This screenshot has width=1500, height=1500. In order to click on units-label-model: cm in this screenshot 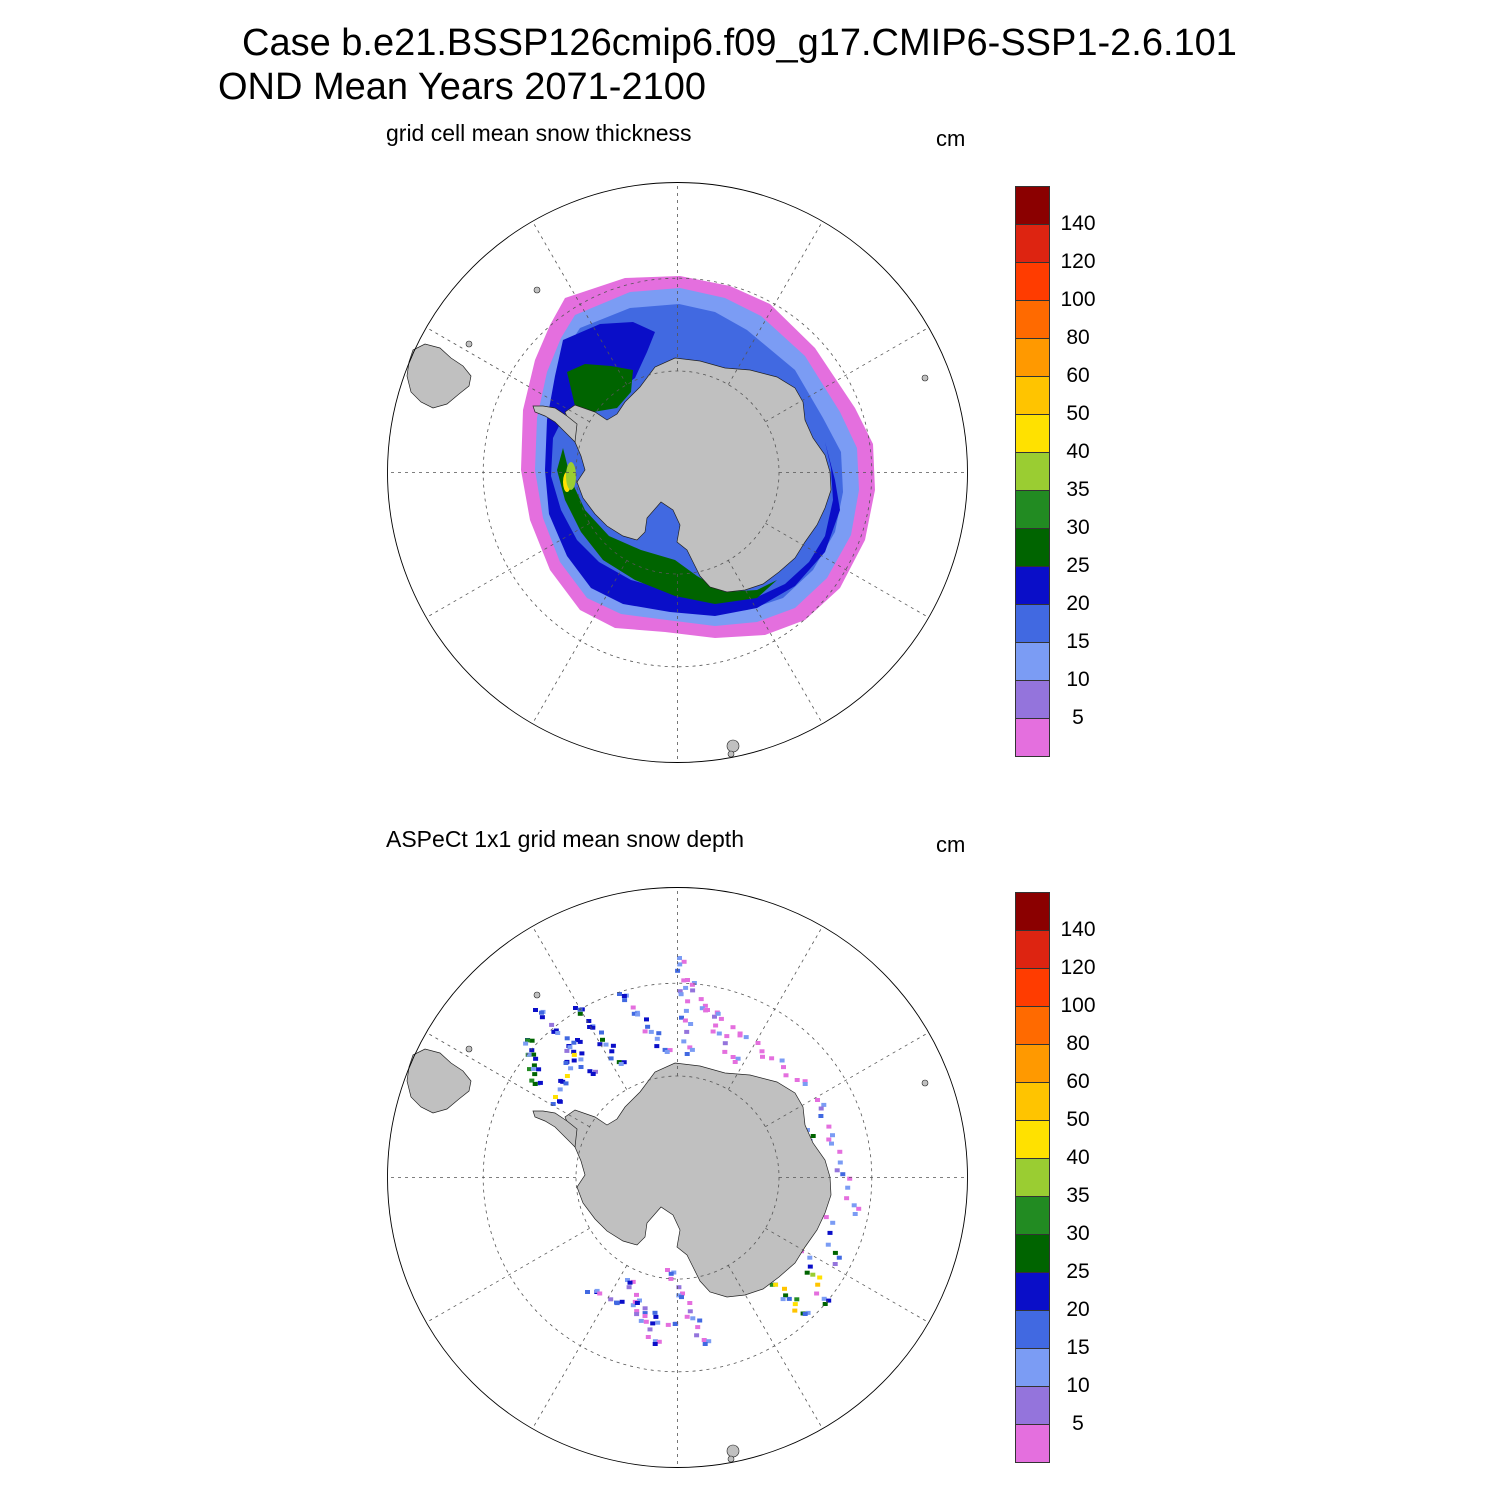, I will do `click(951, 138)`.